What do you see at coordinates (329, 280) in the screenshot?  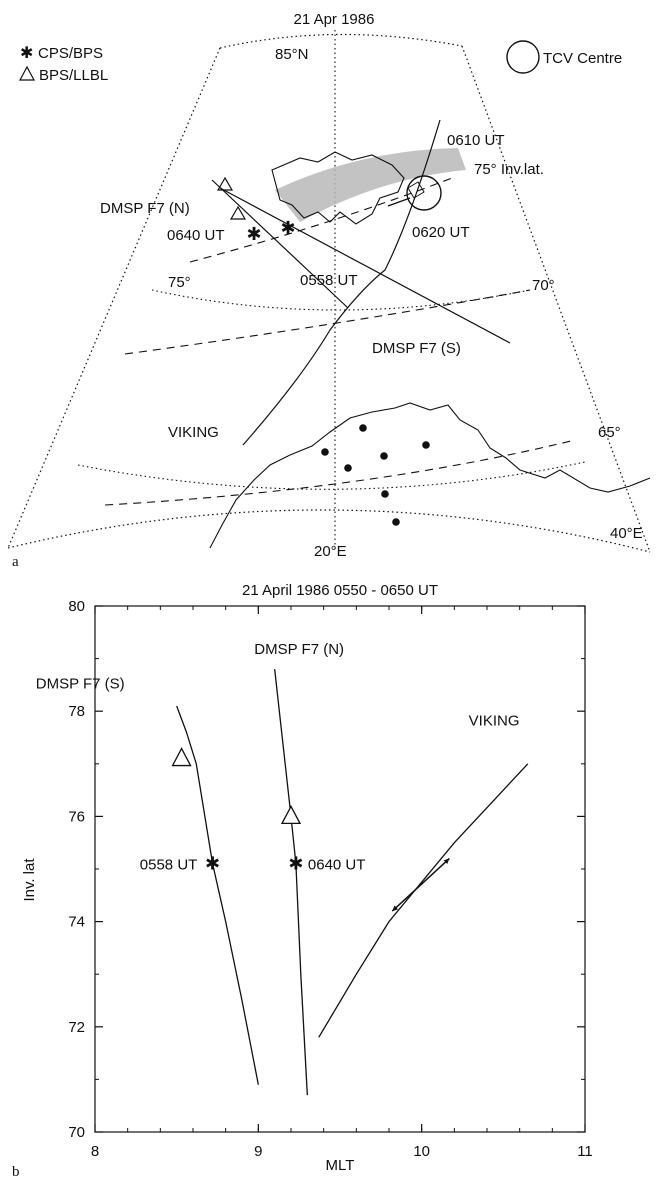 I see `annot-0558: 0558 UT` at bounding box center [329, 280].